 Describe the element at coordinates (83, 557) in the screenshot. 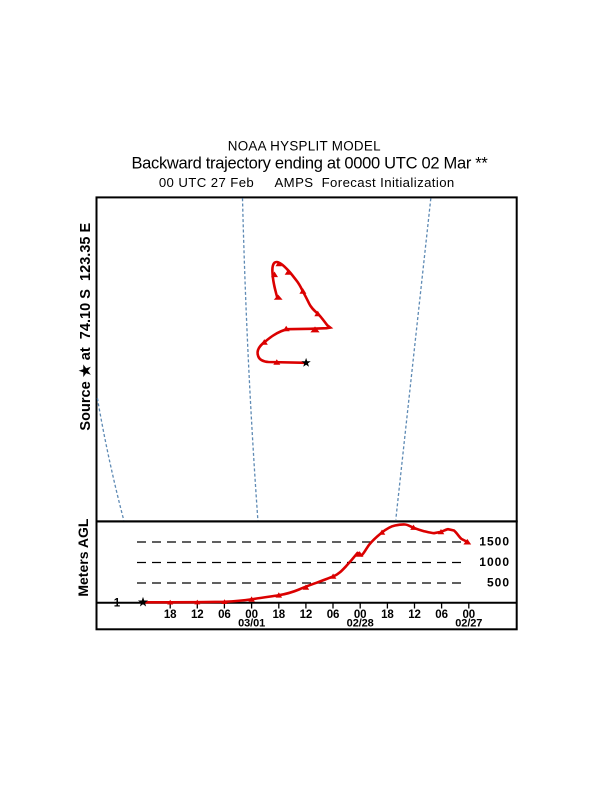

I see `svg-text: Meters AGL` at that location.